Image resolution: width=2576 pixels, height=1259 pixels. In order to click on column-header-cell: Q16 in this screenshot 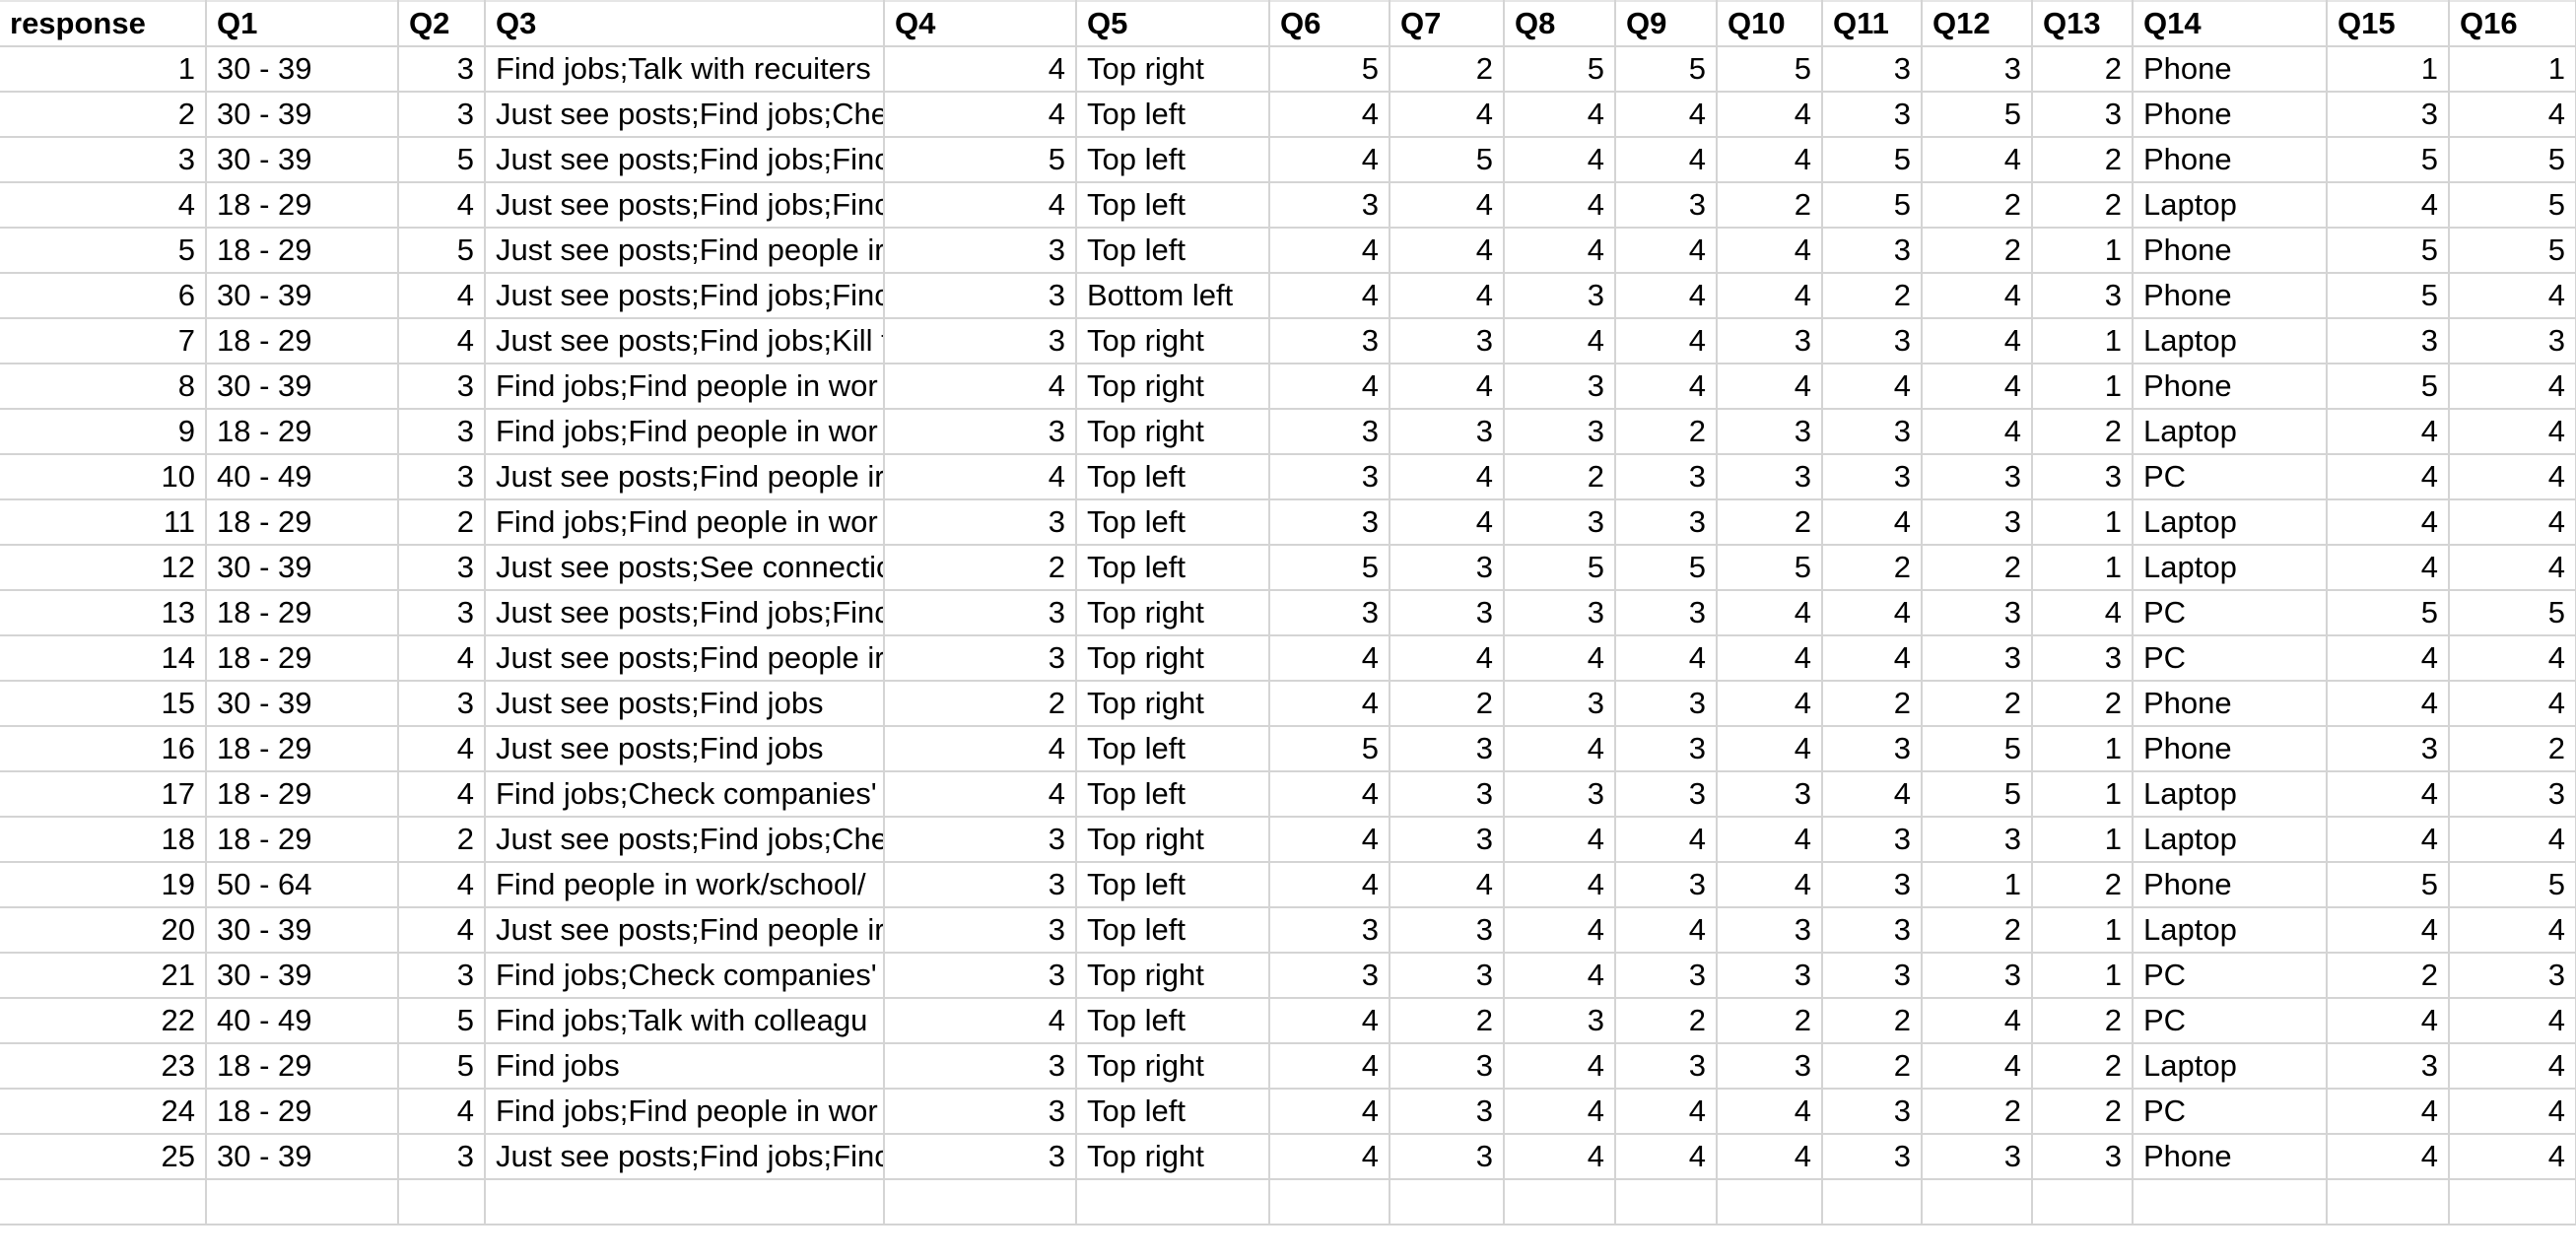, I will do `click(2512, 23)`.